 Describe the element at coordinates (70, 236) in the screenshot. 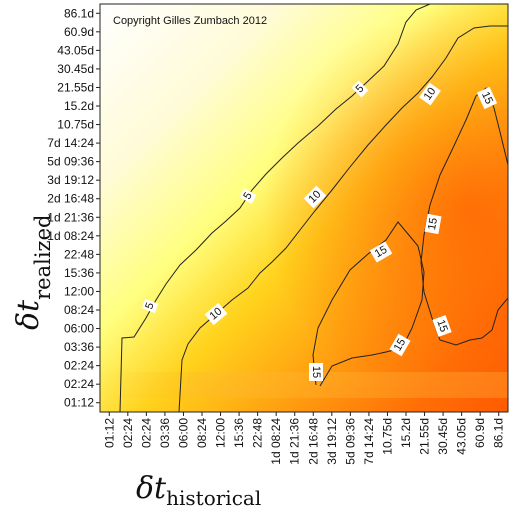

I see `y-tick-label: 1d 08:24` at that location.